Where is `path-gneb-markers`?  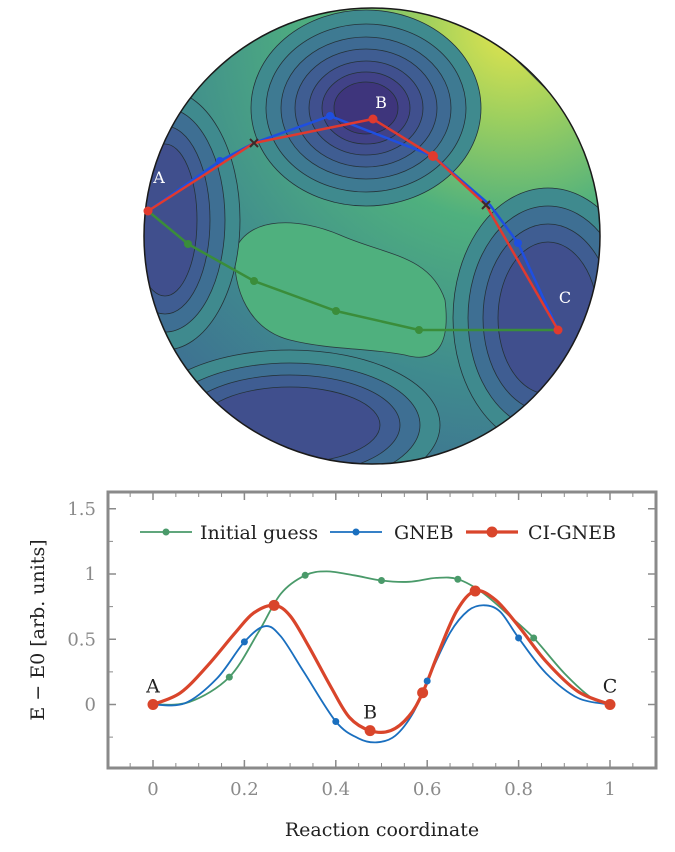
path-gneb-markers is located at coordinates (369, 179).